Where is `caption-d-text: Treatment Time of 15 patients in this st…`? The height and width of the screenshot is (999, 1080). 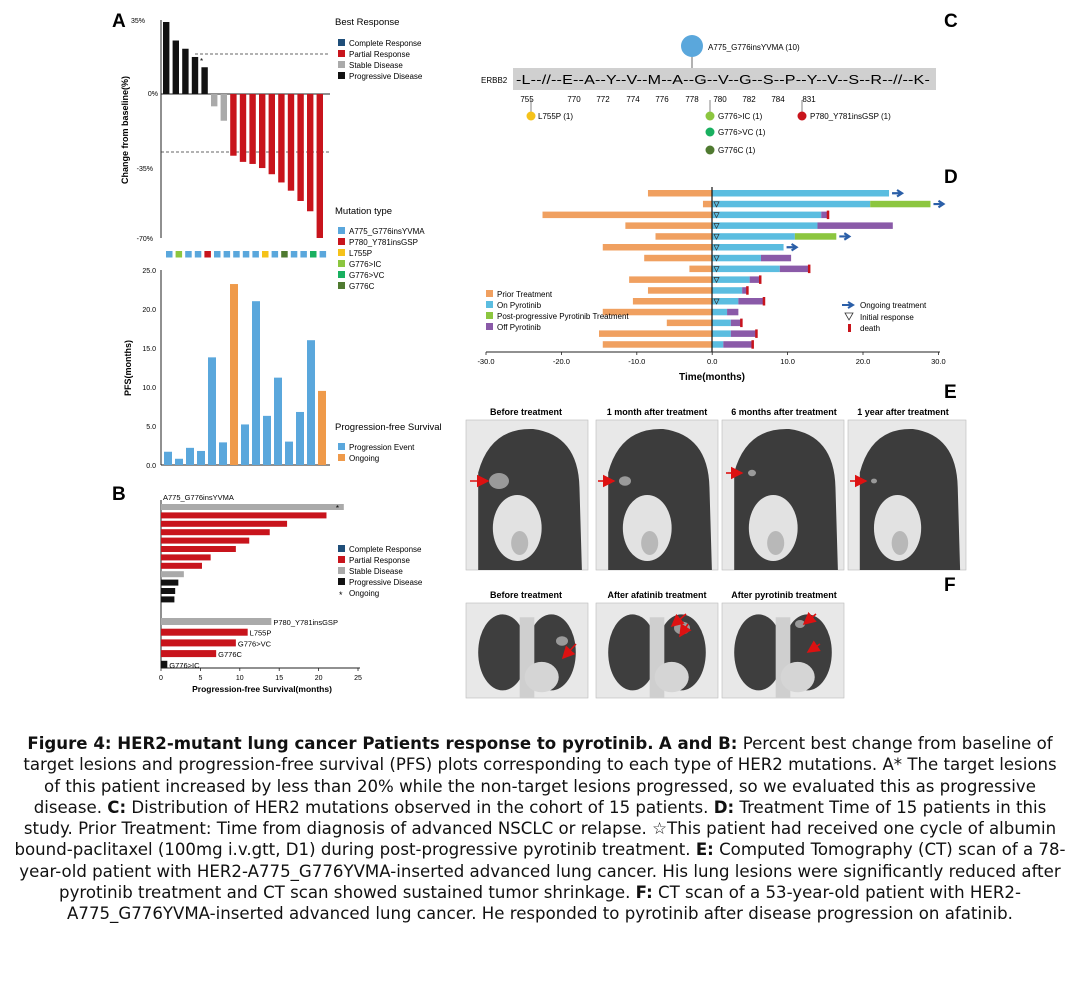 caption-d-text: Treatment Time of 15 patients in this st… is located at coordinates (535, 828).